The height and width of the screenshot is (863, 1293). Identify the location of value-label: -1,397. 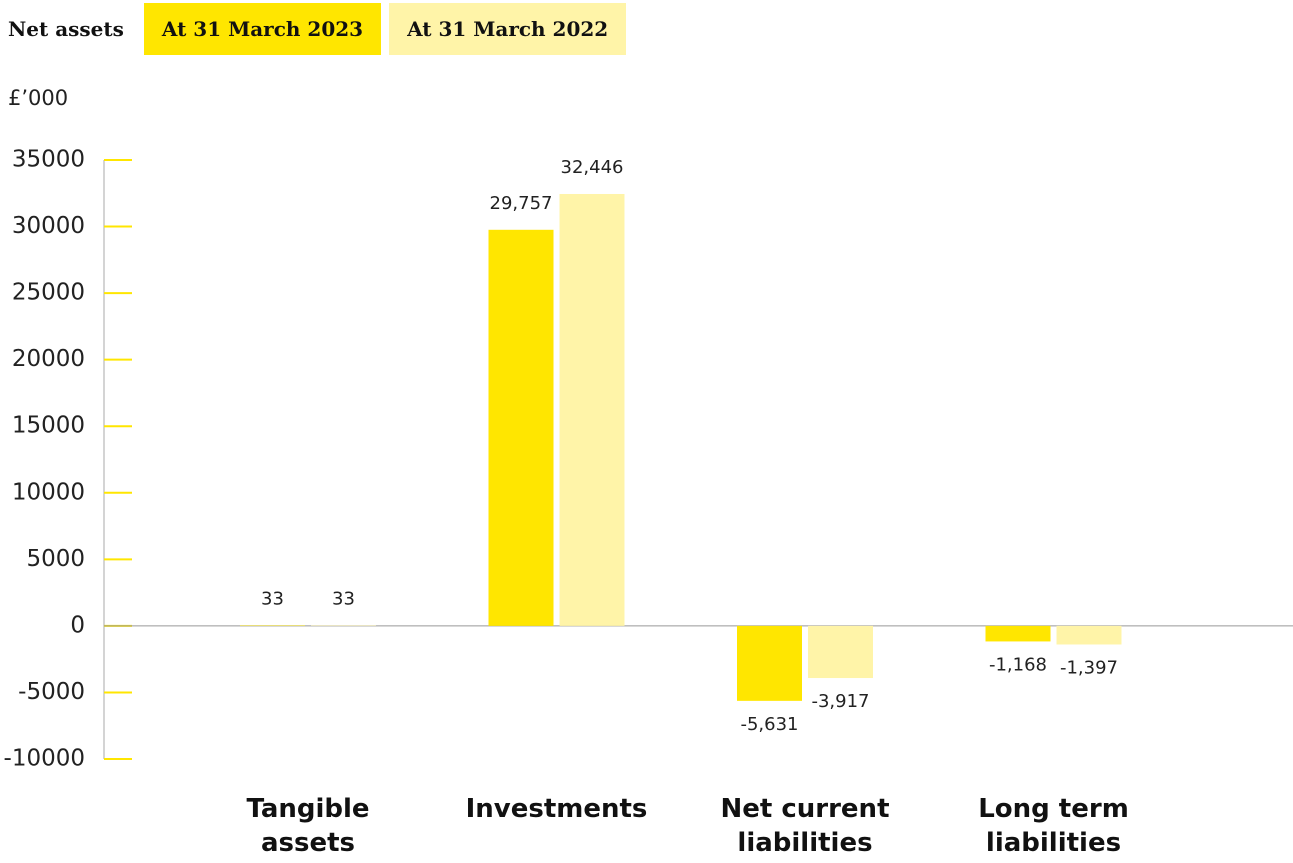
(1089, 667).